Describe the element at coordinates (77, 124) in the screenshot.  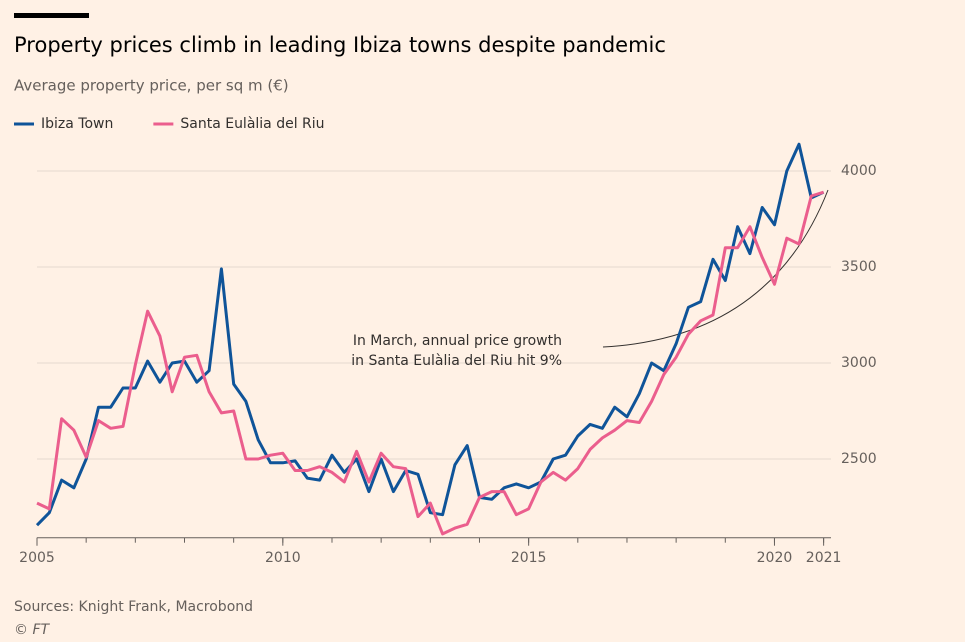
I see `legend-label: Ibiza Town` at that location.